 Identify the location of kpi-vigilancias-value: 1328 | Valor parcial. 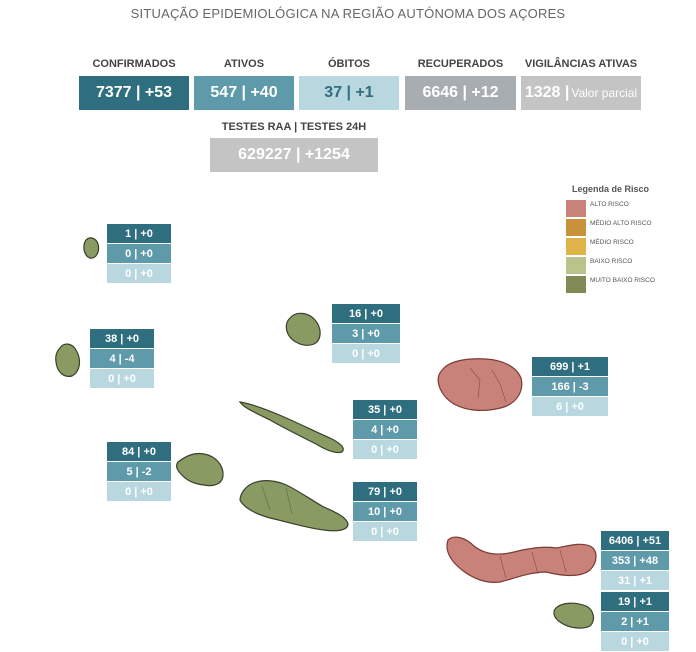
(581, 93).